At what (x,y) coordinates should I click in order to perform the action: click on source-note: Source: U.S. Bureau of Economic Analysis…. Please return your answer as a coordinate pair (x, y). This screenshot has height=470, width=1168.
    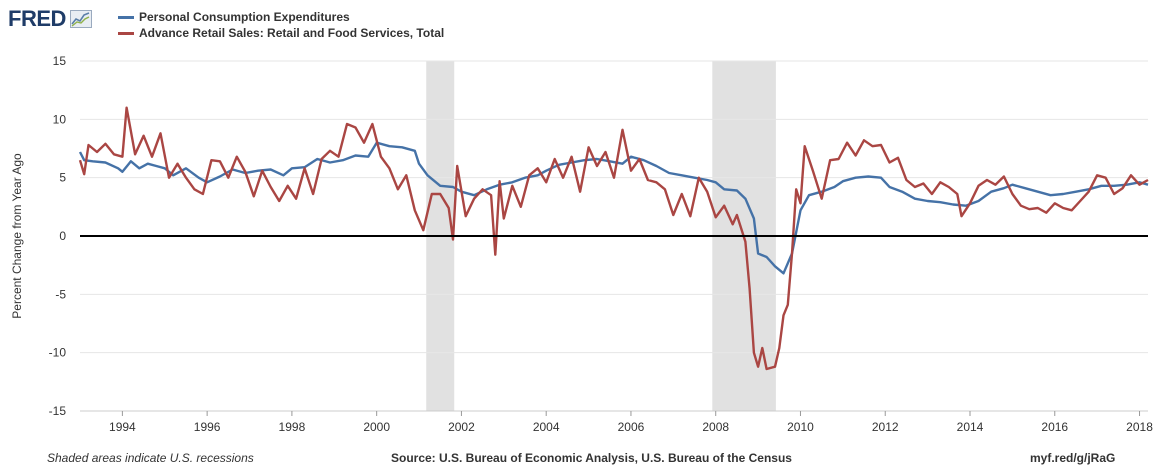
    Looking at the image, I should click on (591, 458).